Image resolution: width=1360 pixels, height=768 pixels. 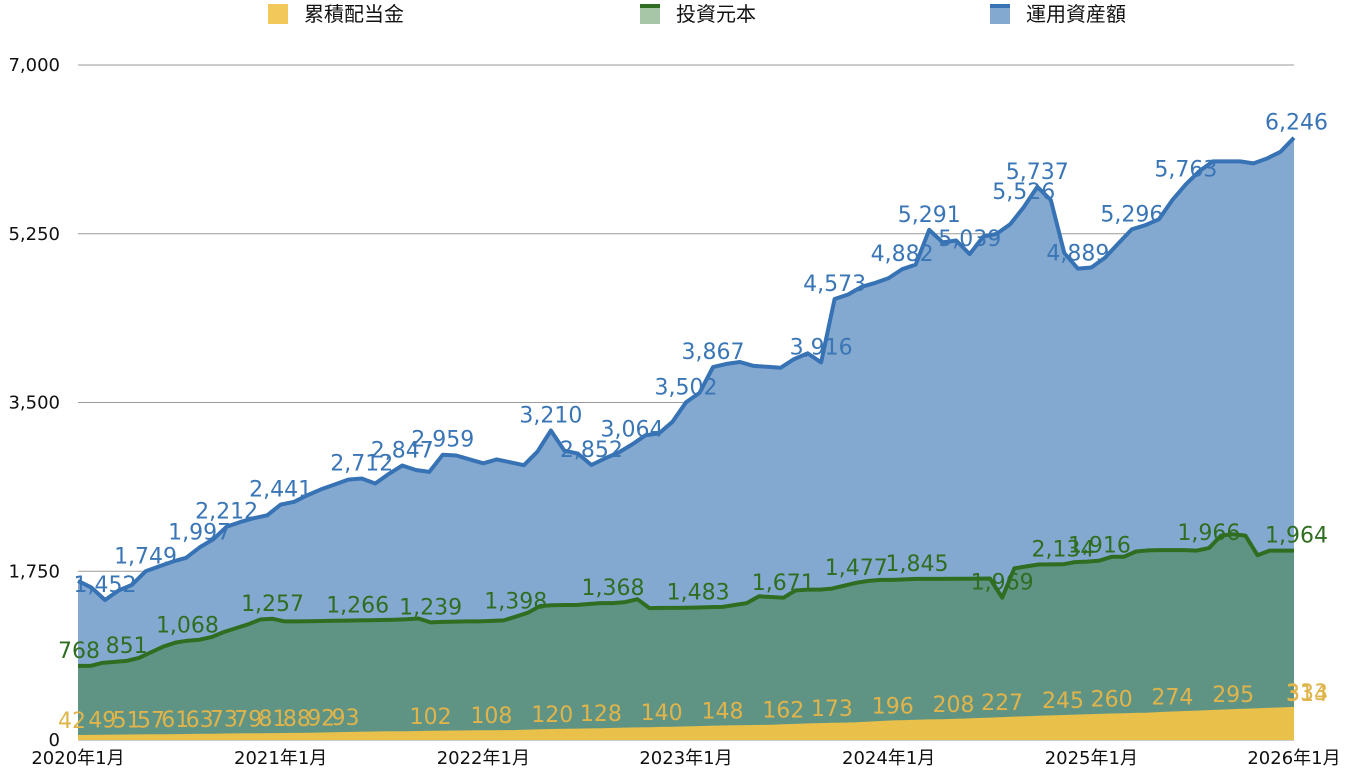 I want to click on data-label-assets: 1,452, so click(x=105, y=585).